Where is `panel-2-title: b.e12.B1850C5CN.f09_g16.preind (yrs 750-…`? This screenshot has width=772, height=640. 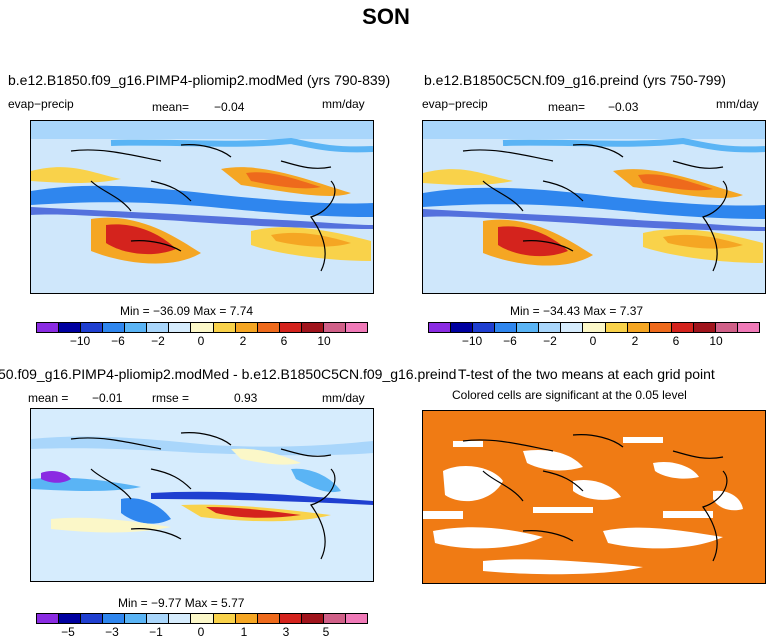
panel-2-title: b.e12.B1850C5CN.f09_g16.preind (yrs 750-… is located at coordinates (575, 80).